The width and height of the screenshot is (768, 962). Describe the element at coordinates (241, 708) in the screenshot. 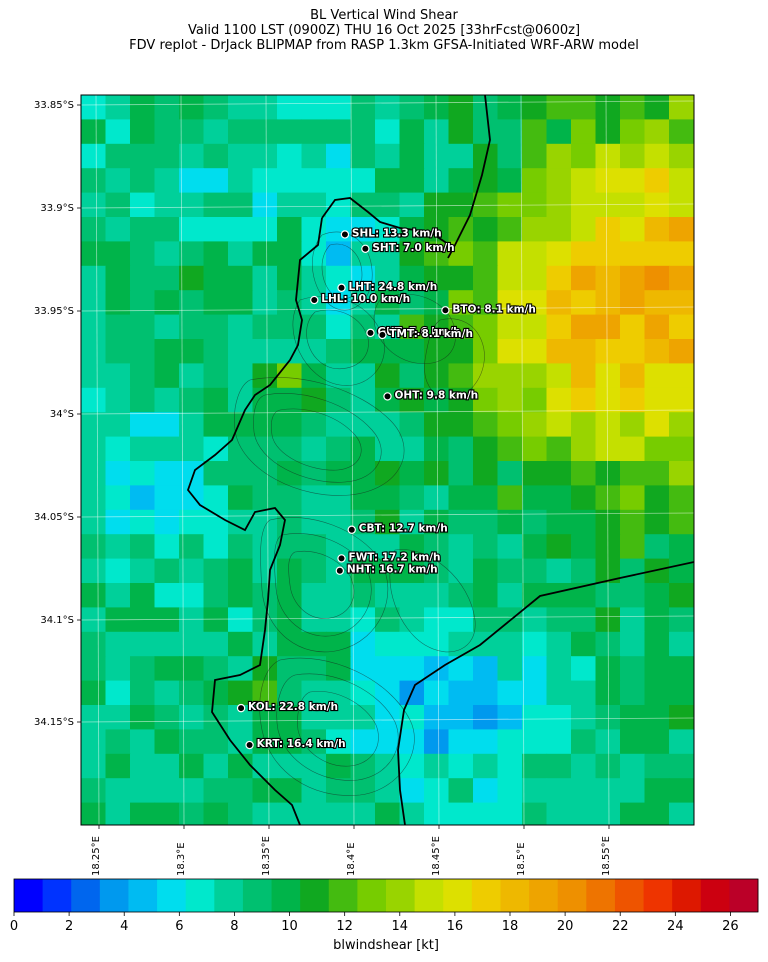

I see `station-marker` at that location.